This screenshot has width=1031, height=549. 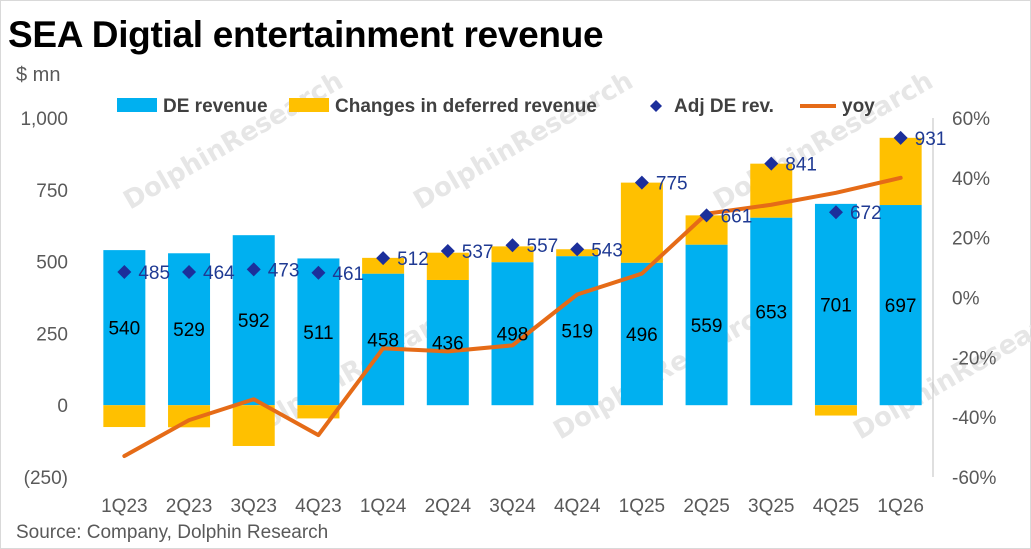 I want to click on x-axis-tick-label: 1Q26, so click(x=900, y=506).